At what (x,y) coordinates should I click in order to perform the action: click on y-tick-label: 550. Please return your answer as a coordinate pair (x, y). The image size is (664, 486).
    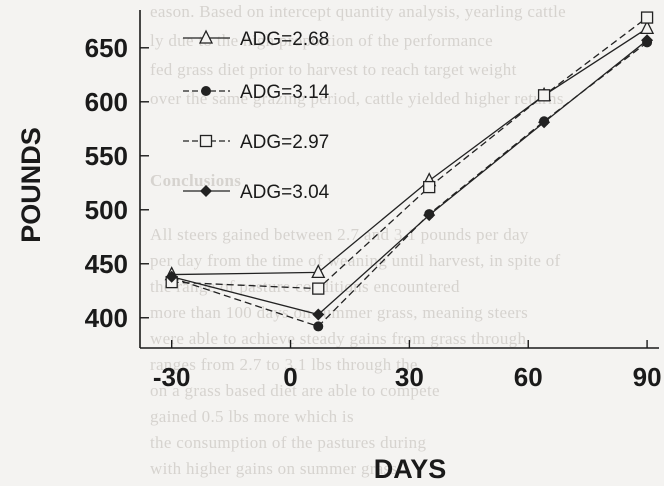
    Looking at the image, I should click on (106, 156).